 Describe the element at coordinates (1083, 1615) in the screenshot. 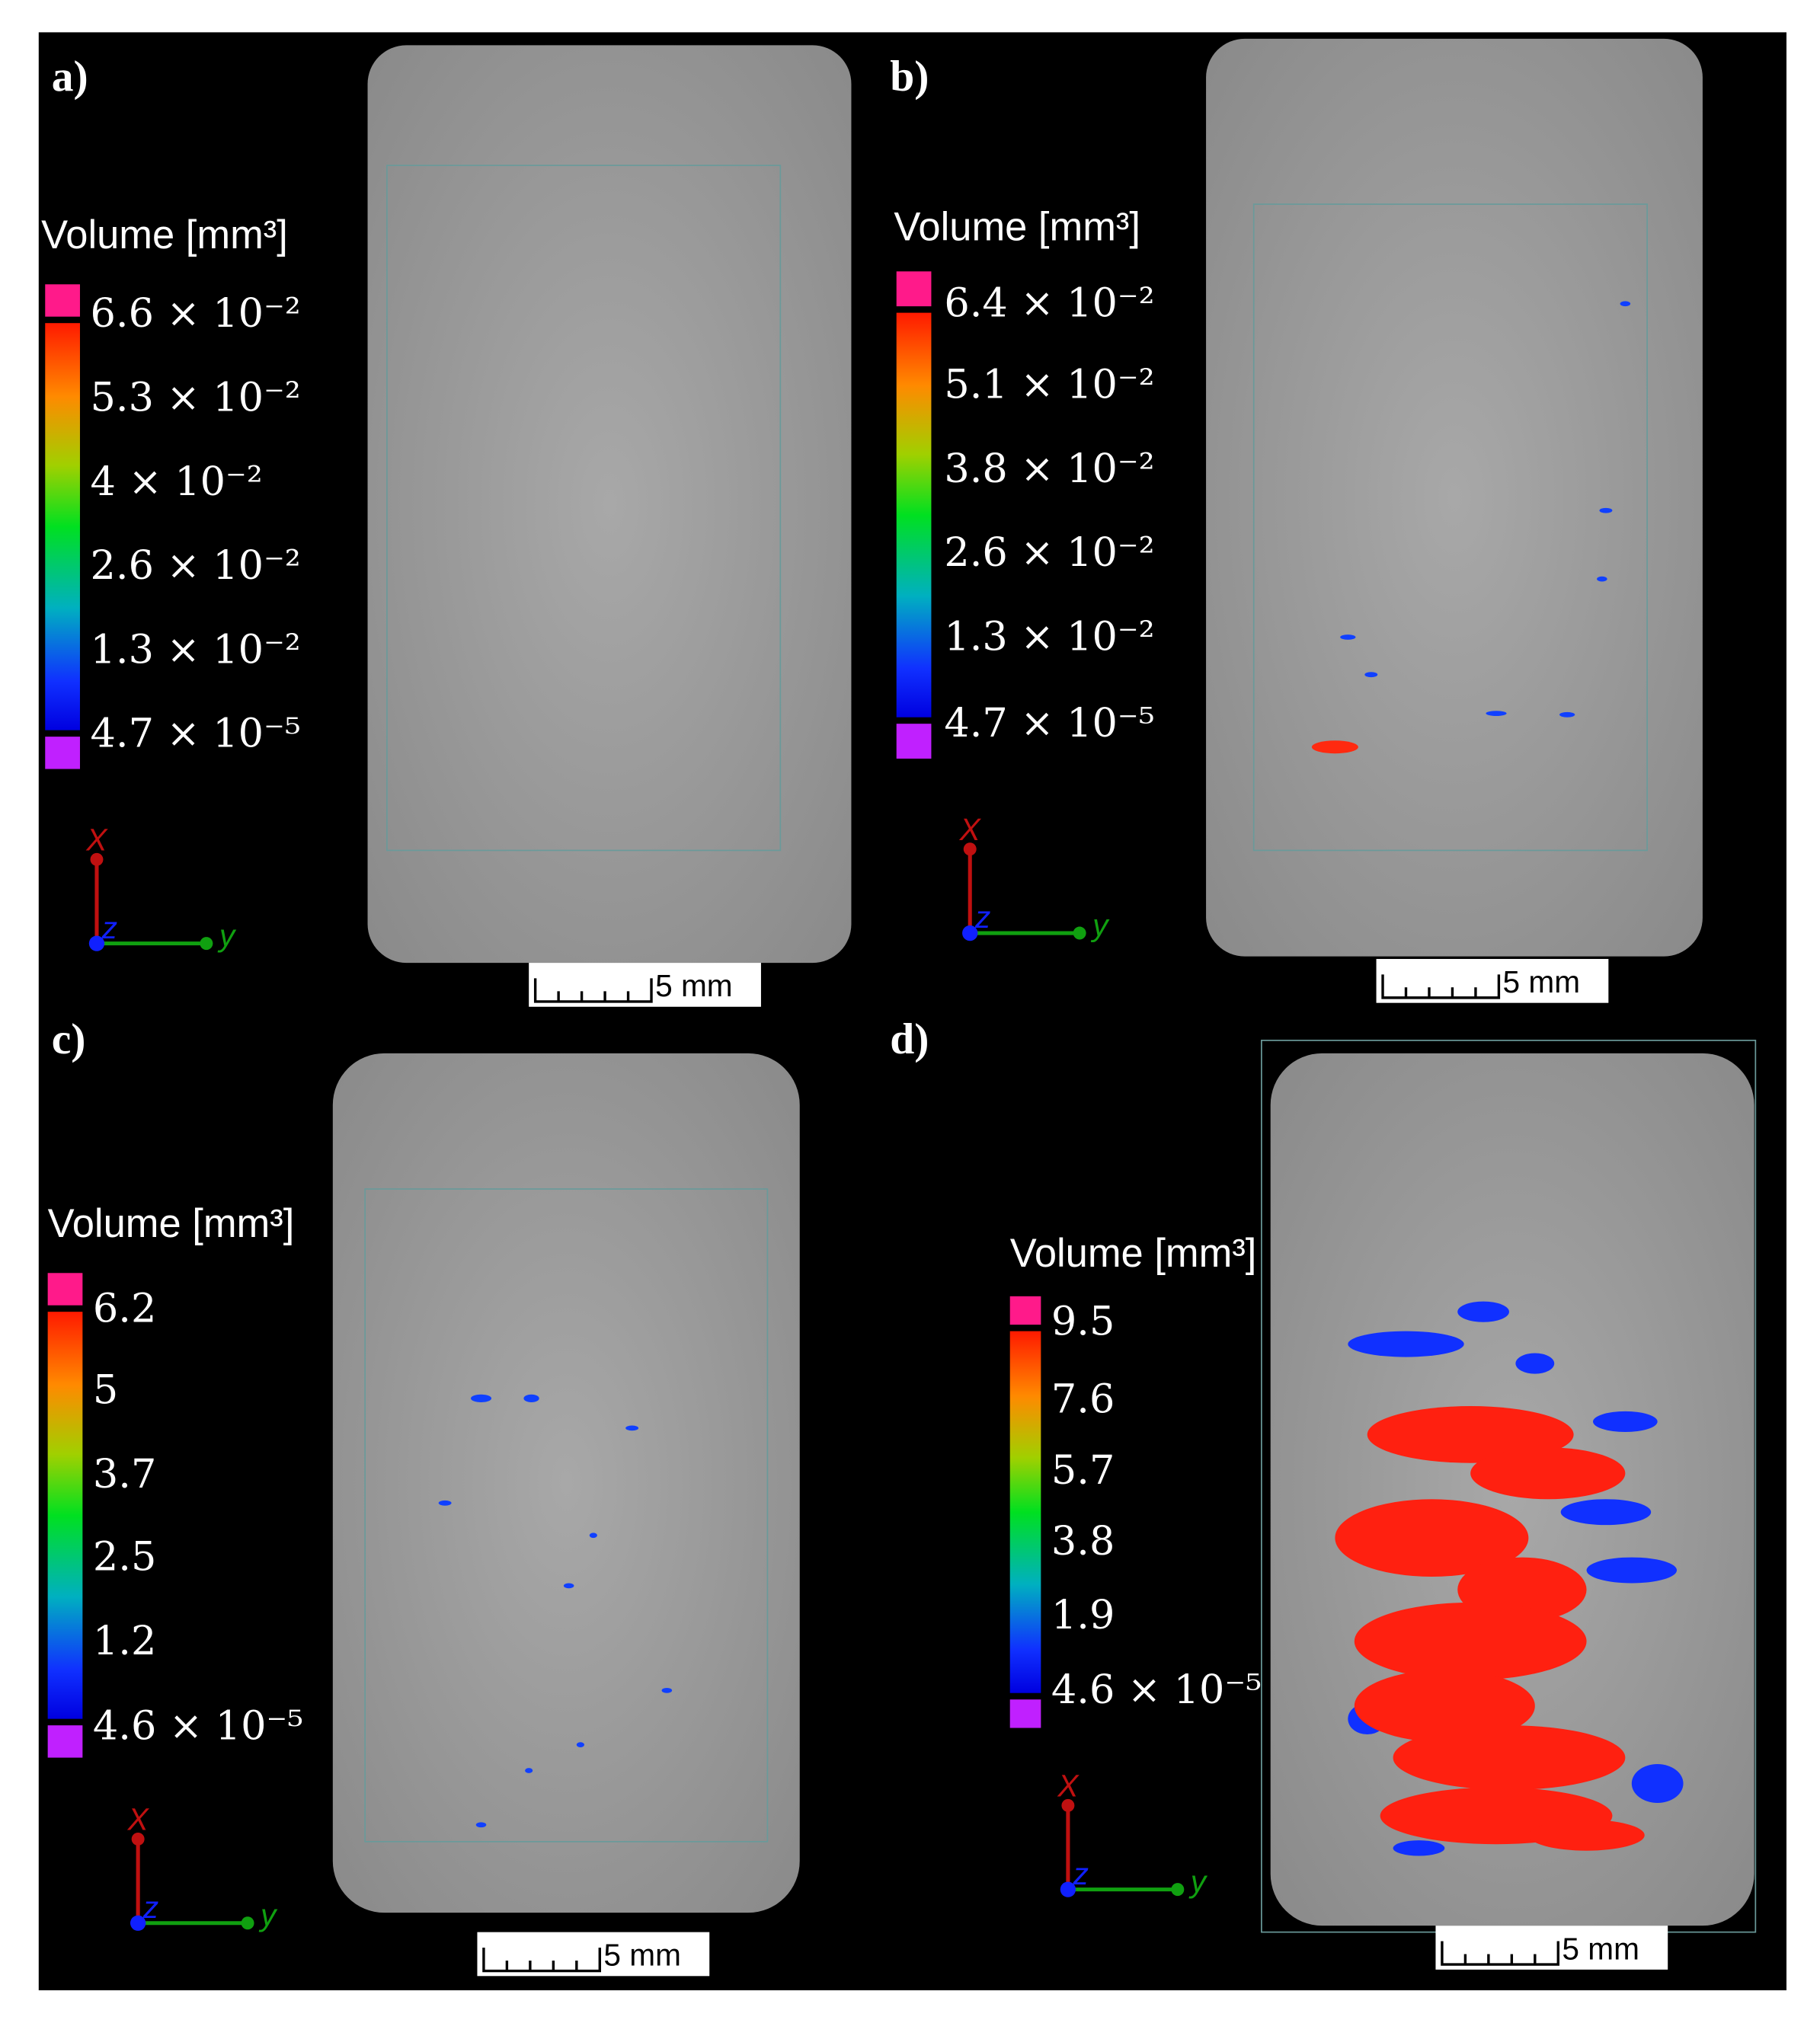

I see `legend-label: 1.9` at that location.